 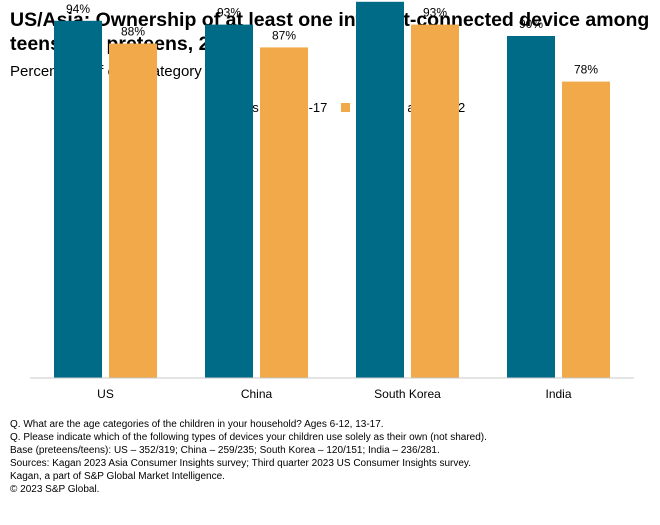 What do you see at coordinates (257, 394) in the screenshot?
I see `x-tick-label: China` at bounding box center [257, 394].